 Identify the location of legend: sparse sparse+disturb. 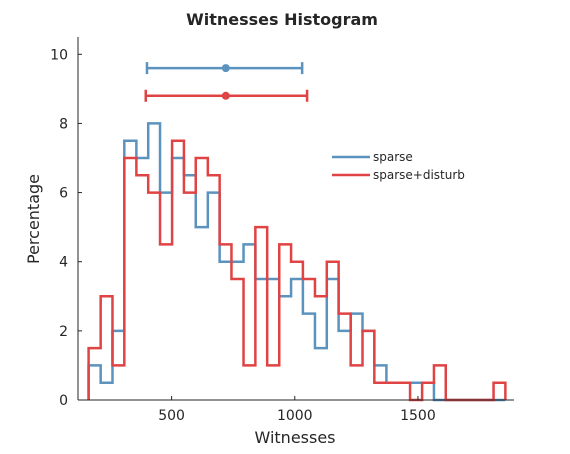
(398, 166).